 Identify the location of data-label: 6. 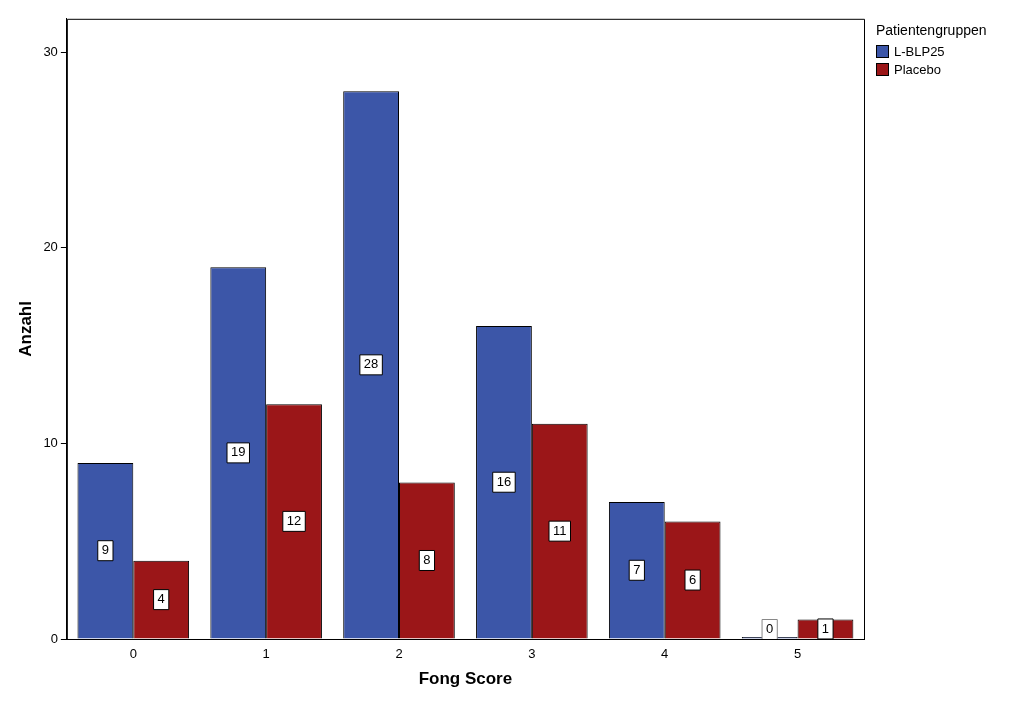
(693, 579).